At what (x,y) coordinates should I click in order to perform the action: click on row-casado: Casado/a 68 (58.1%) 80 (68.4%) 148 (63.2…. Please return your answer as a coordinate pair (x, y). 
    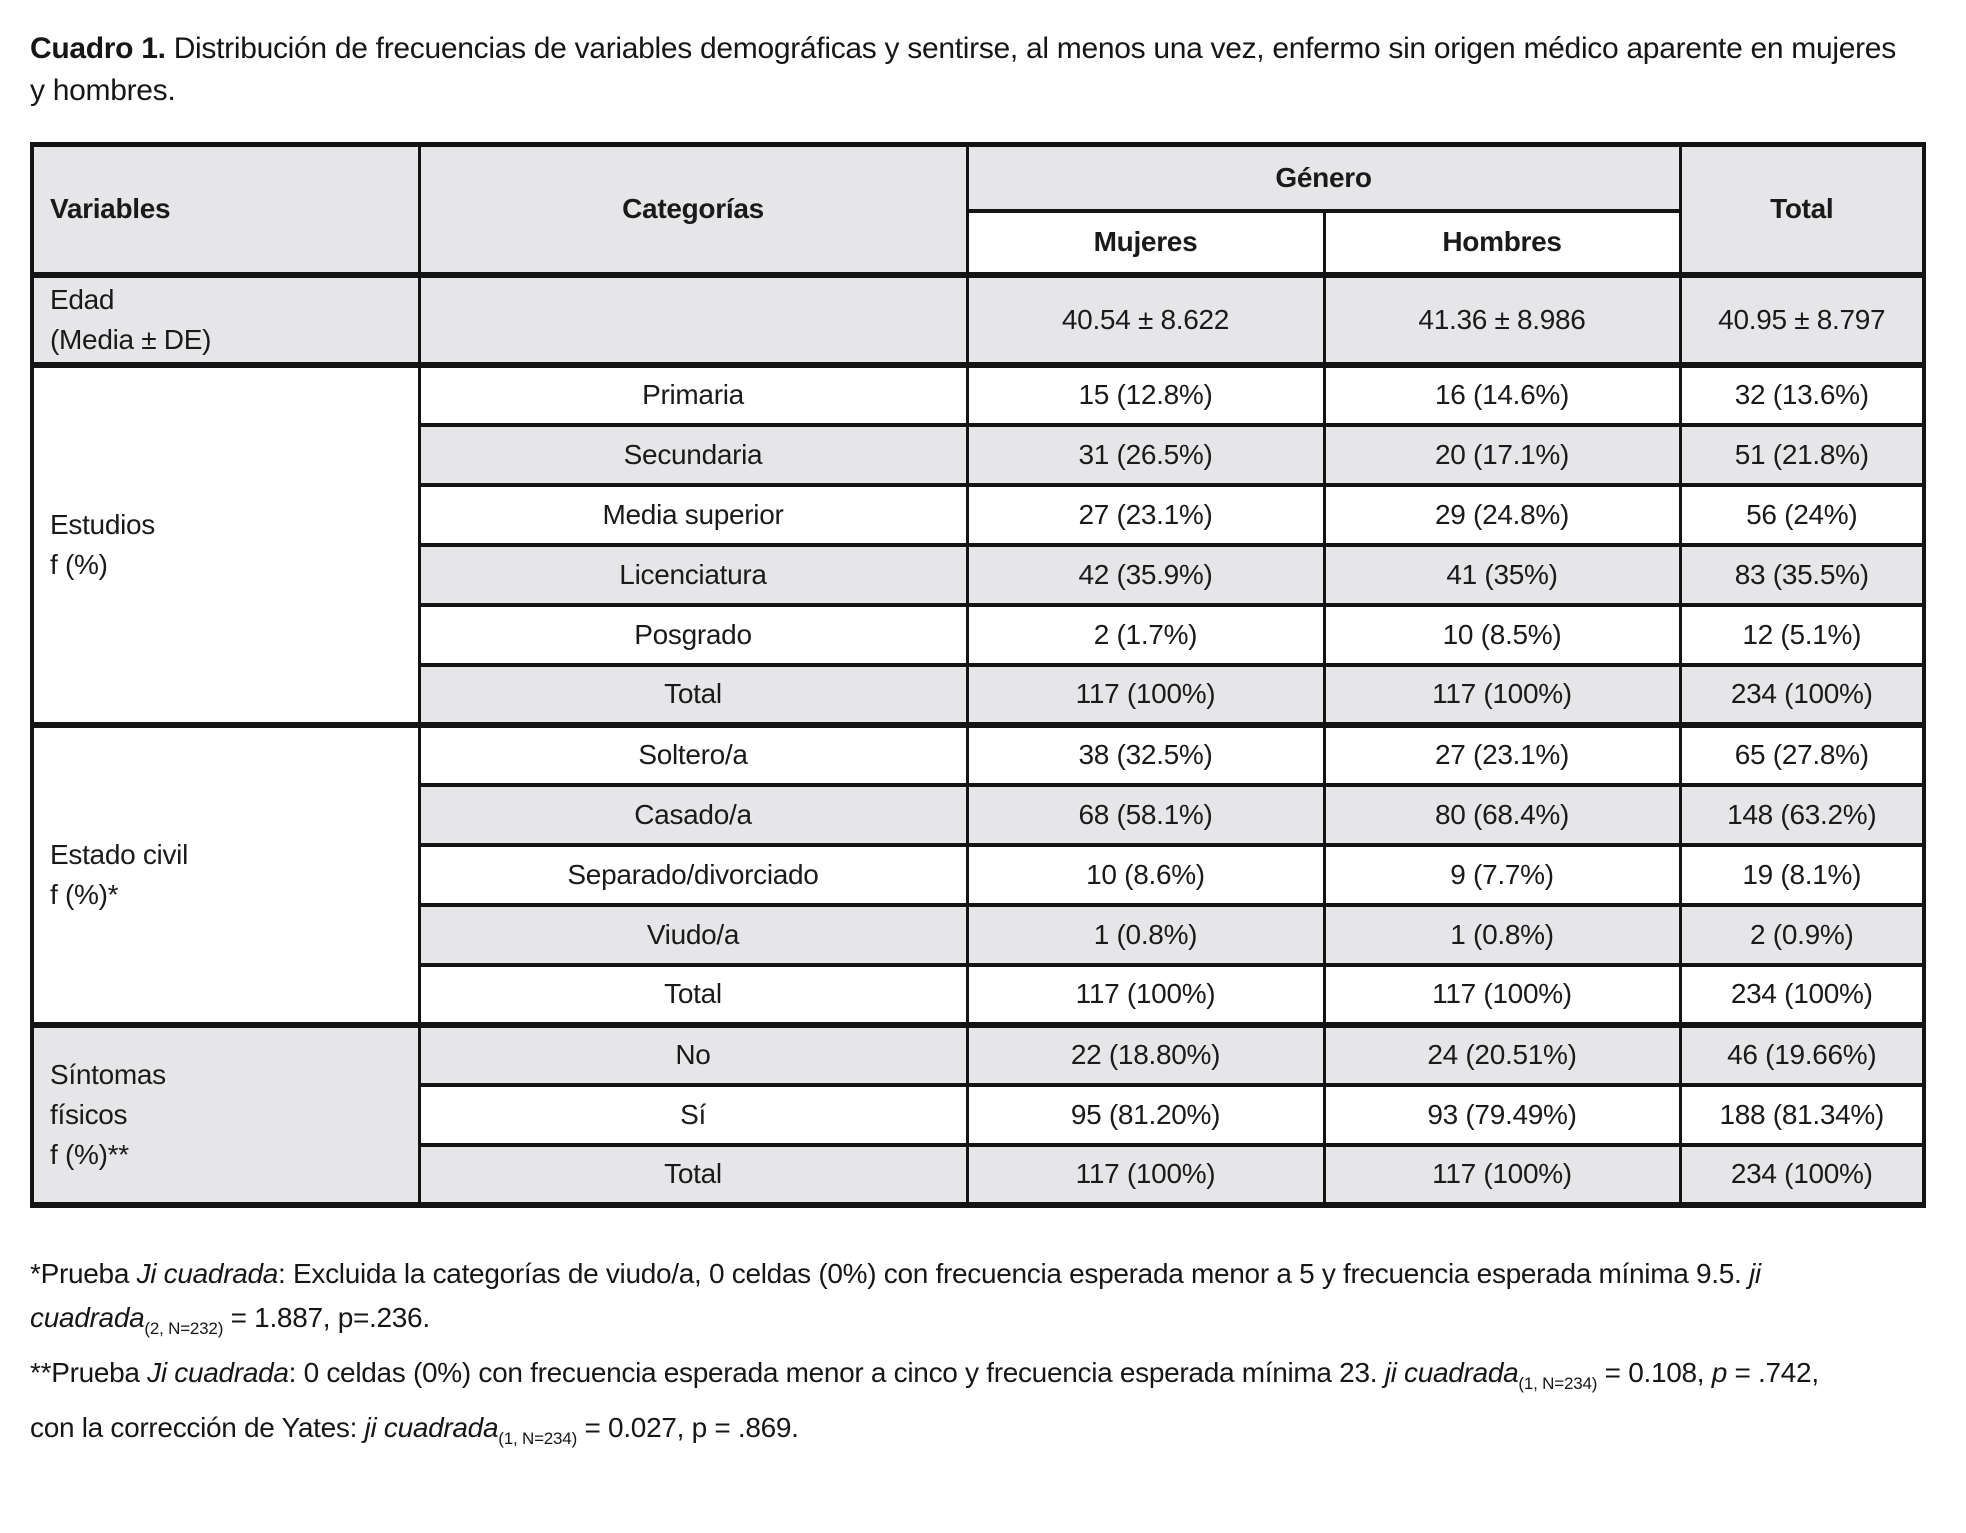
    Looking at the image, I should click on (979, 814).